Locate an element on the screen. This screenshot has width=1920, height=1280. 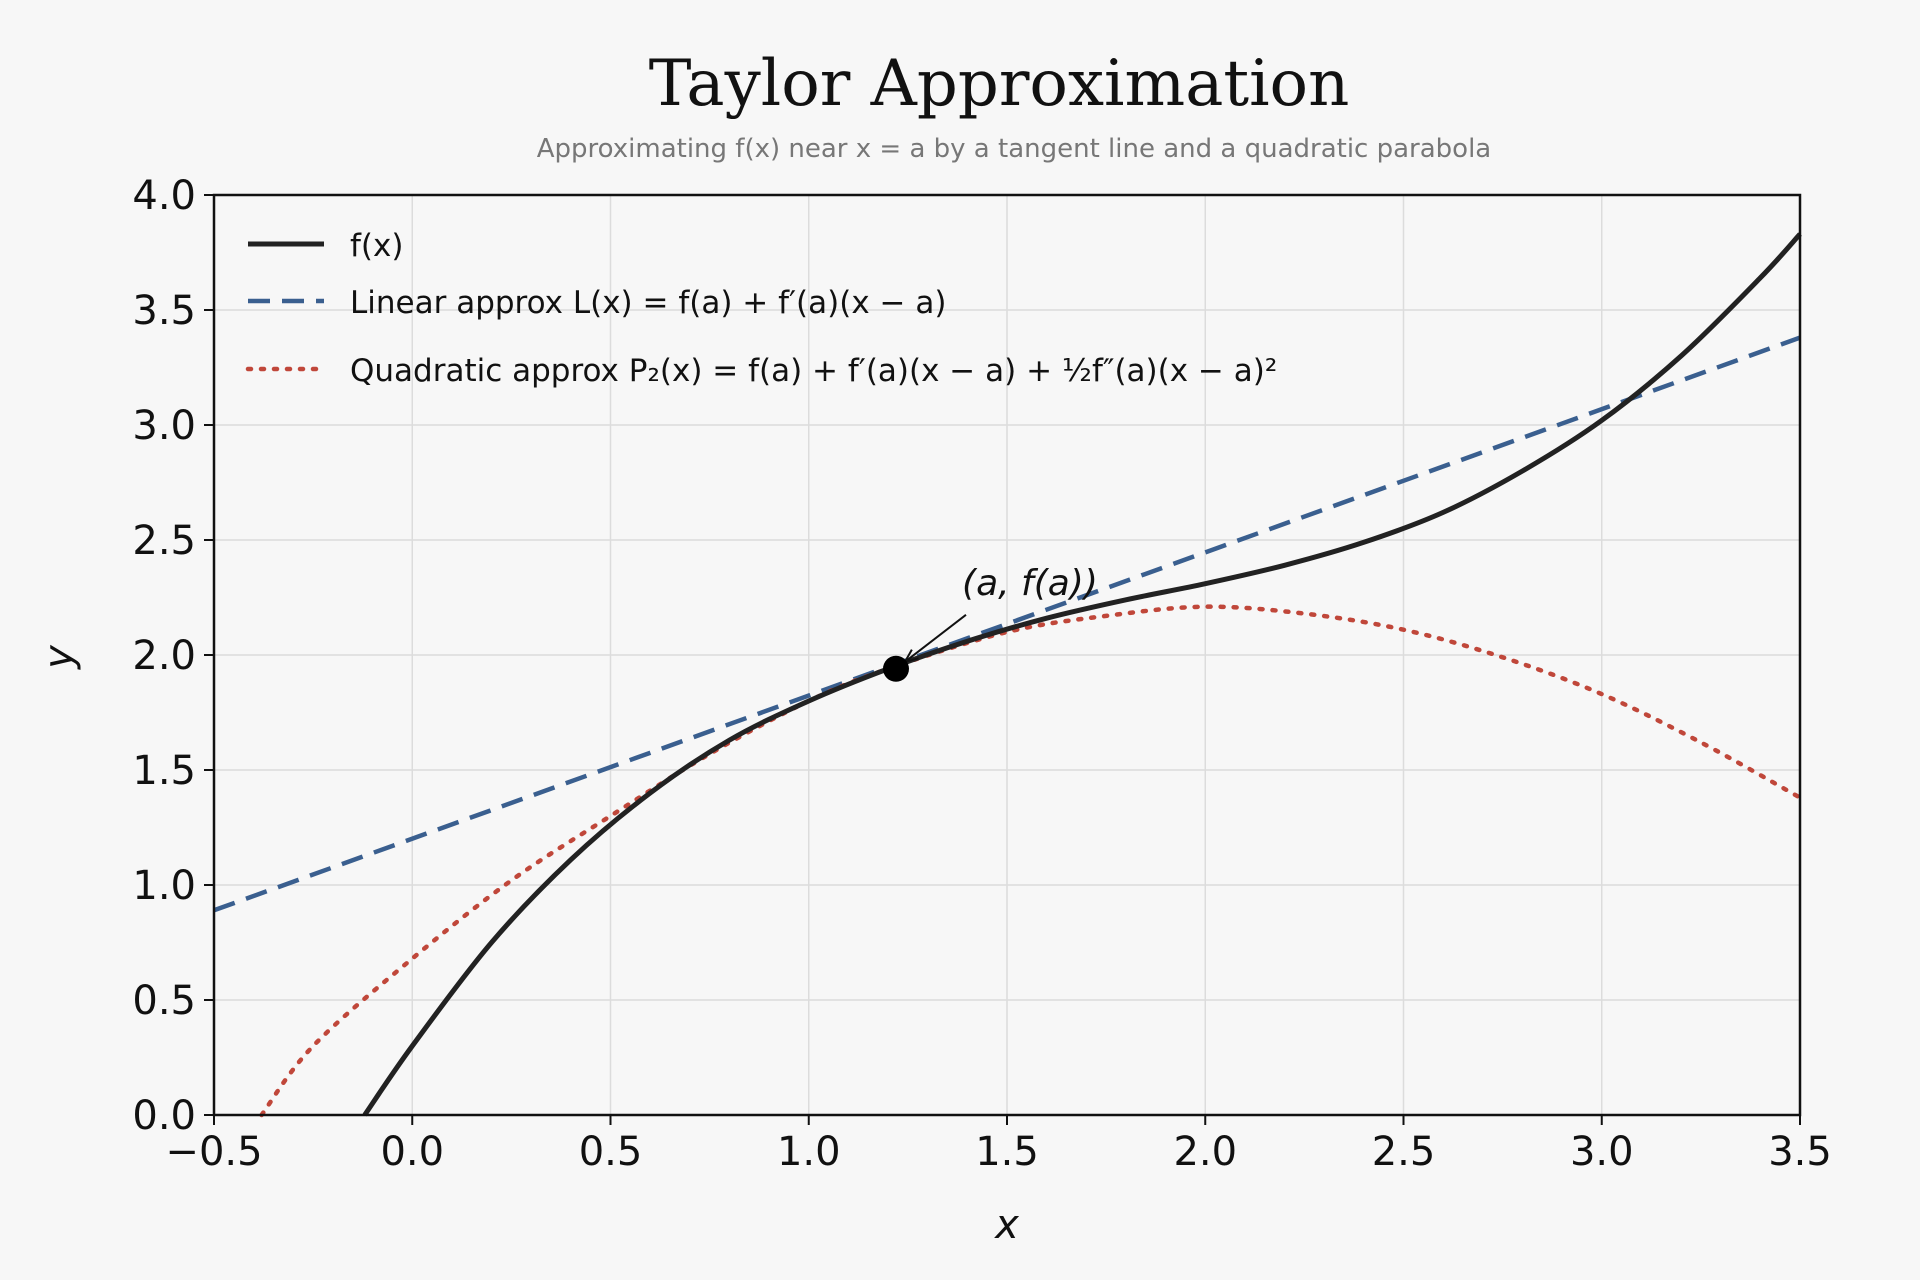
y-tick-label: 2.5 is located at coordinates (164, 541).